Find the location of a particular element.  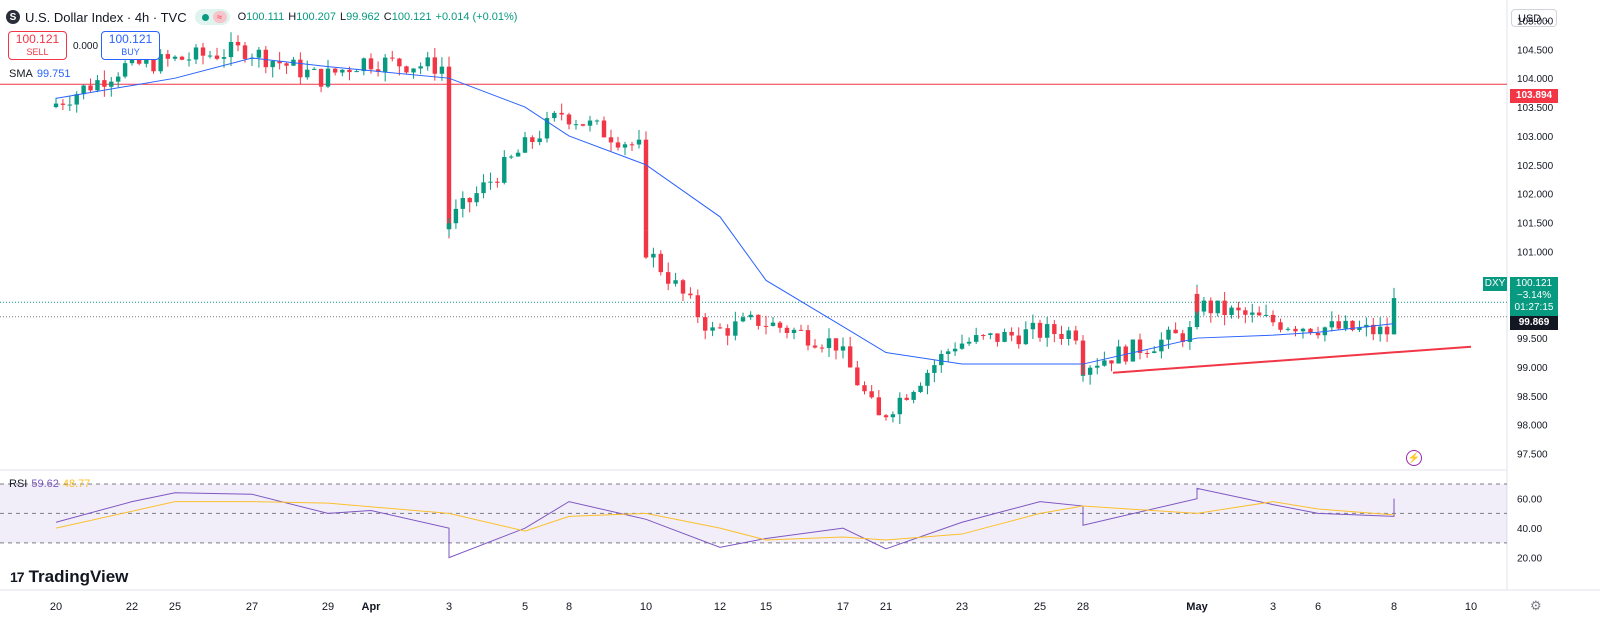

time-tick-label: 10 is located at coordinates (646, 607).